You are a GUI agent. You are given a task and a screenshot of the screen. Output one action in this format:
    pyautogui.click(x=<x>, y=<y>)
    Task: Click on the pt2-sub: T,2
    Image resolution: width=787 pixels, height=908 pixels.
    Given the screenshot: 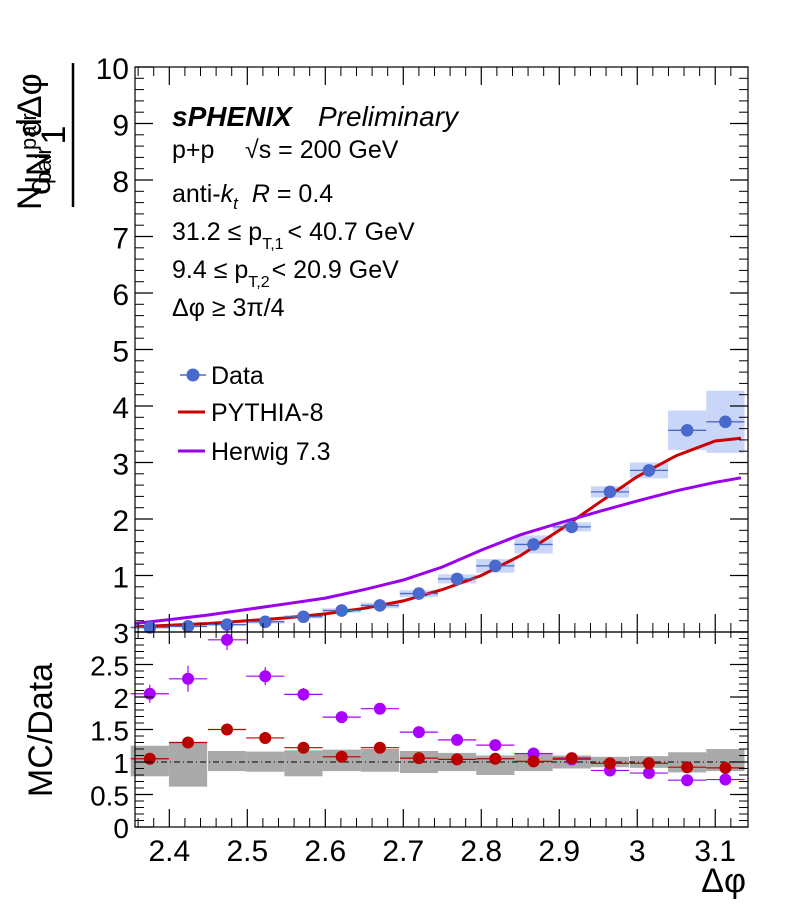 What is the action you would take?
    pyautogui.click(x=258, y=282)
    